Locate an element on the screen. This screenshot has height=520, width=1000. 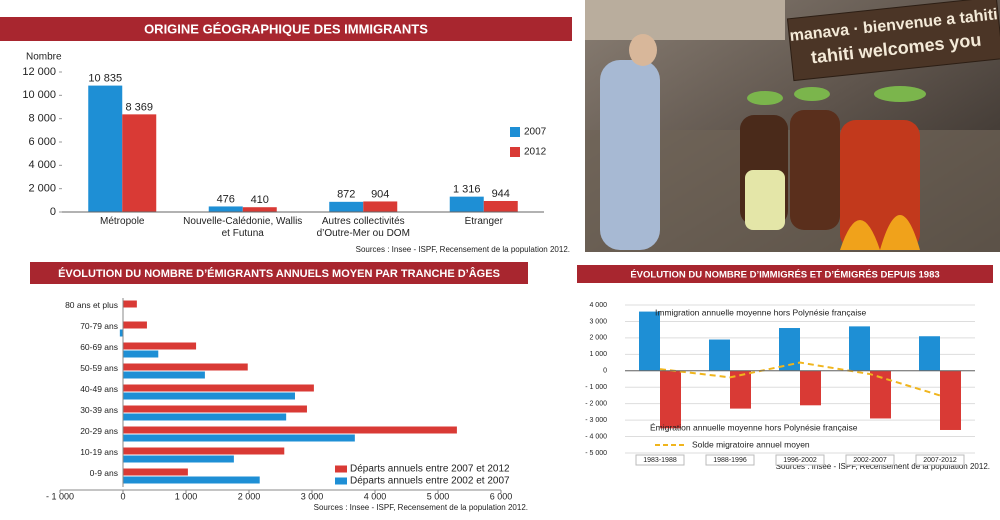
value-label: 872 is located at coordinates (346, 195).